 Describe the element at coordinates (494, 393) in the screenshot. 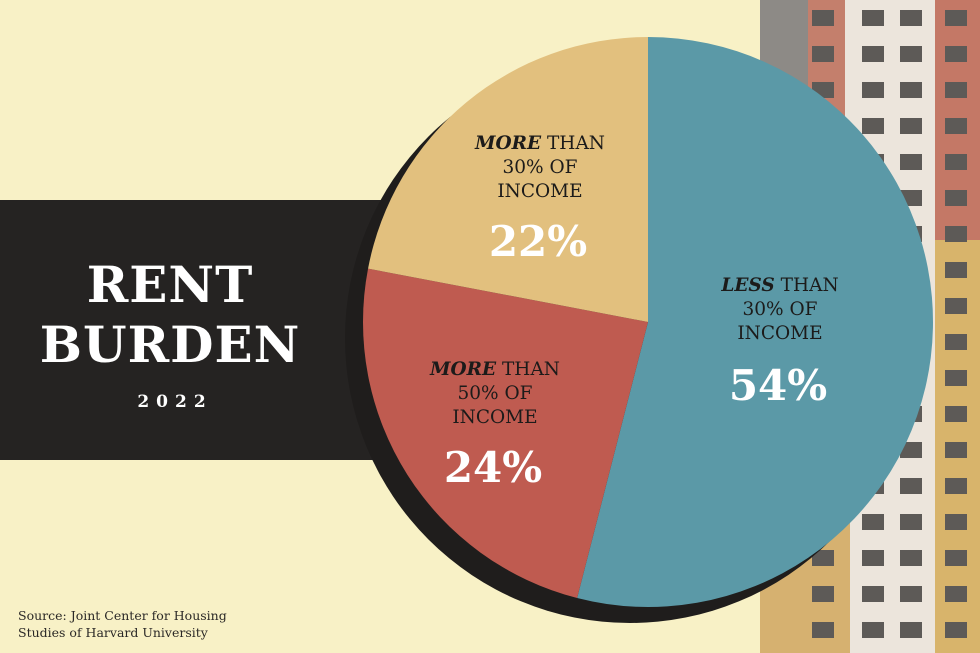

I see `slice-label-line2: 50% OF` at that location.